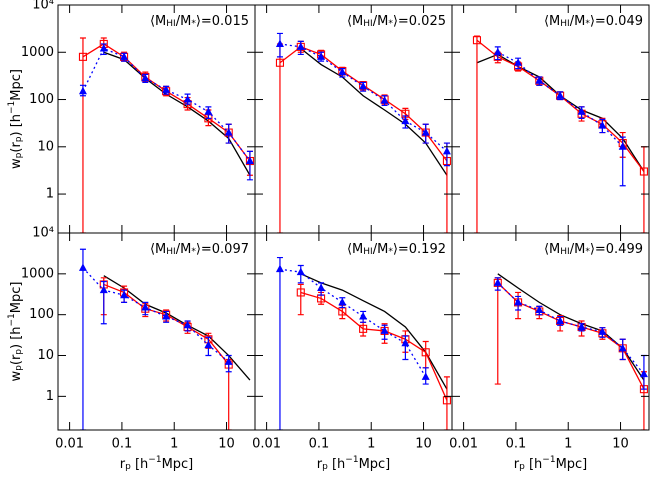 This screenshot has width=664, height=481. I want to click on panel-title-part: ⟩=0.015, so click(222, 21).